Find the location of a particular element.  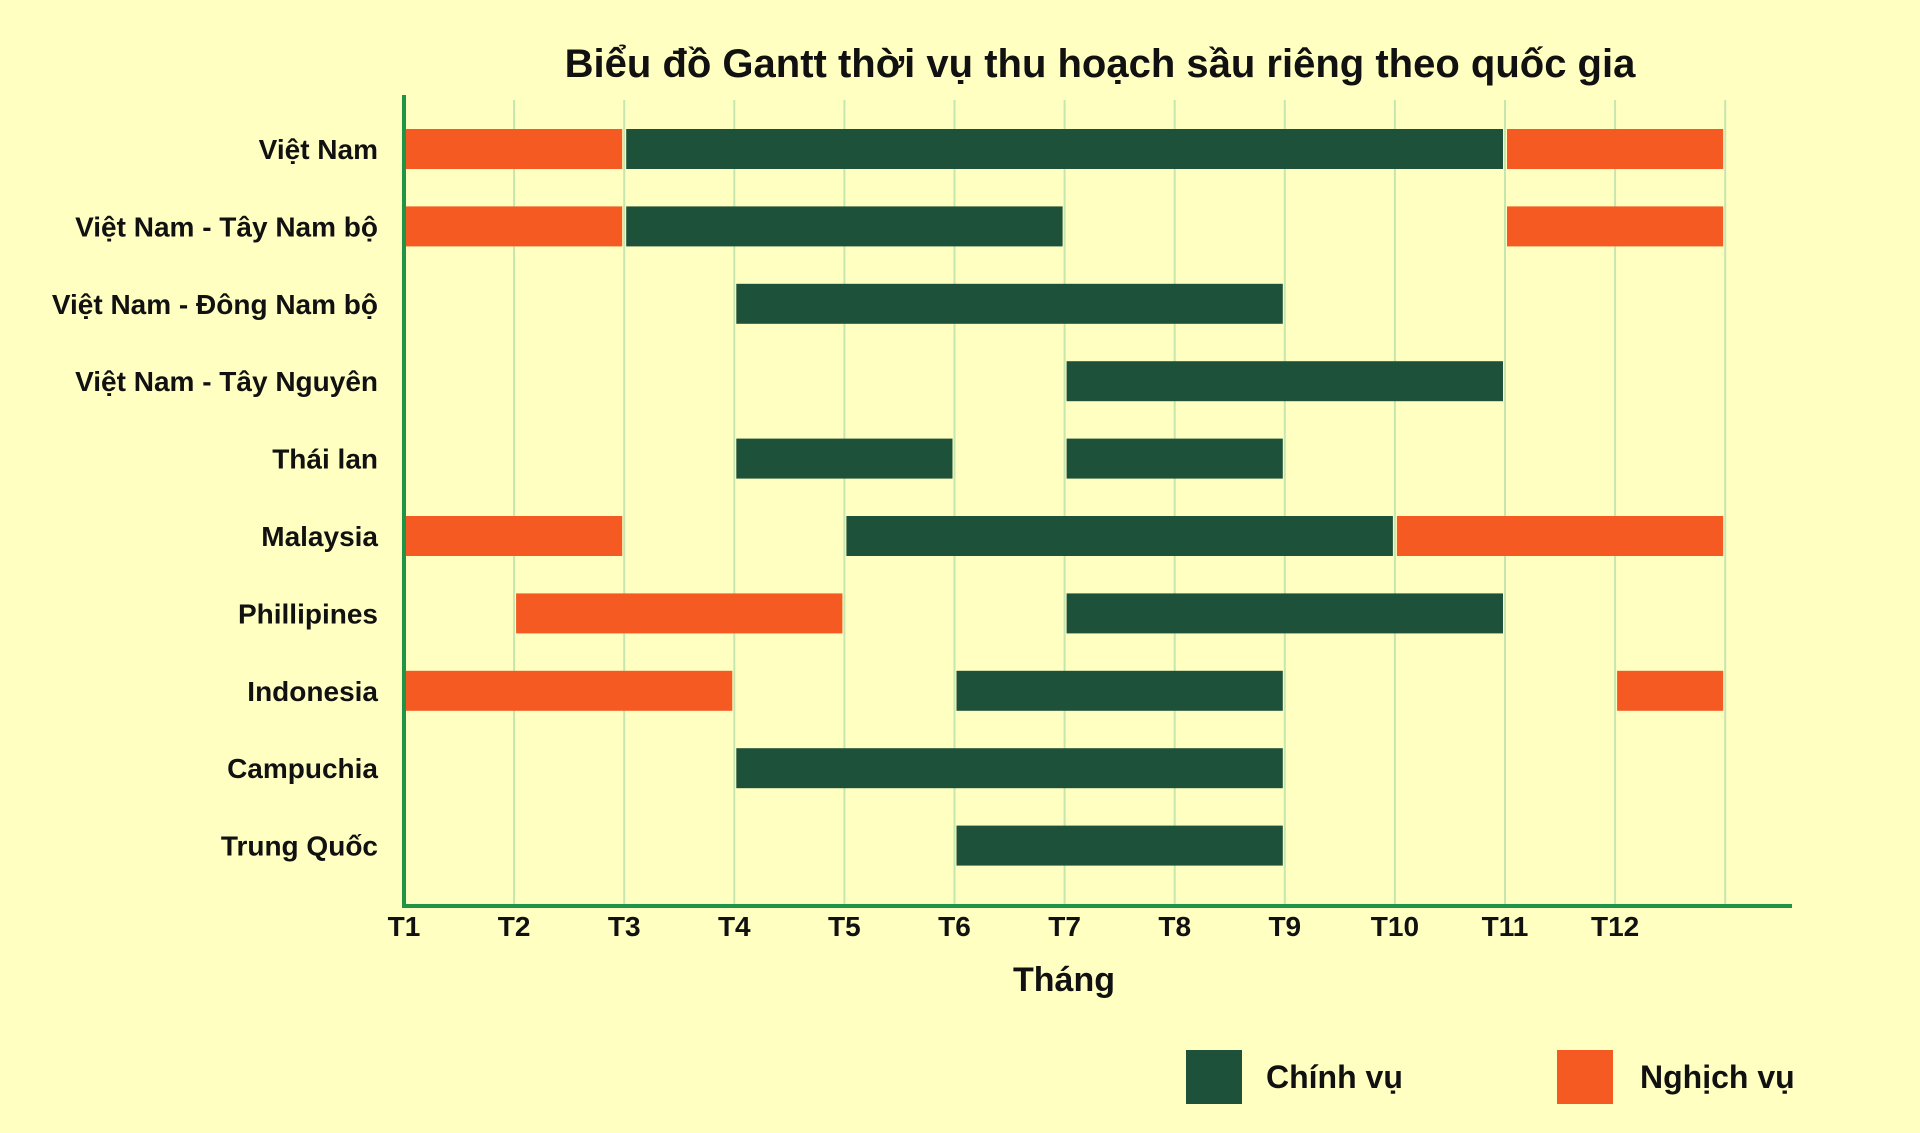

x-tick-label: T11 is located at coordinates (1505, 926).